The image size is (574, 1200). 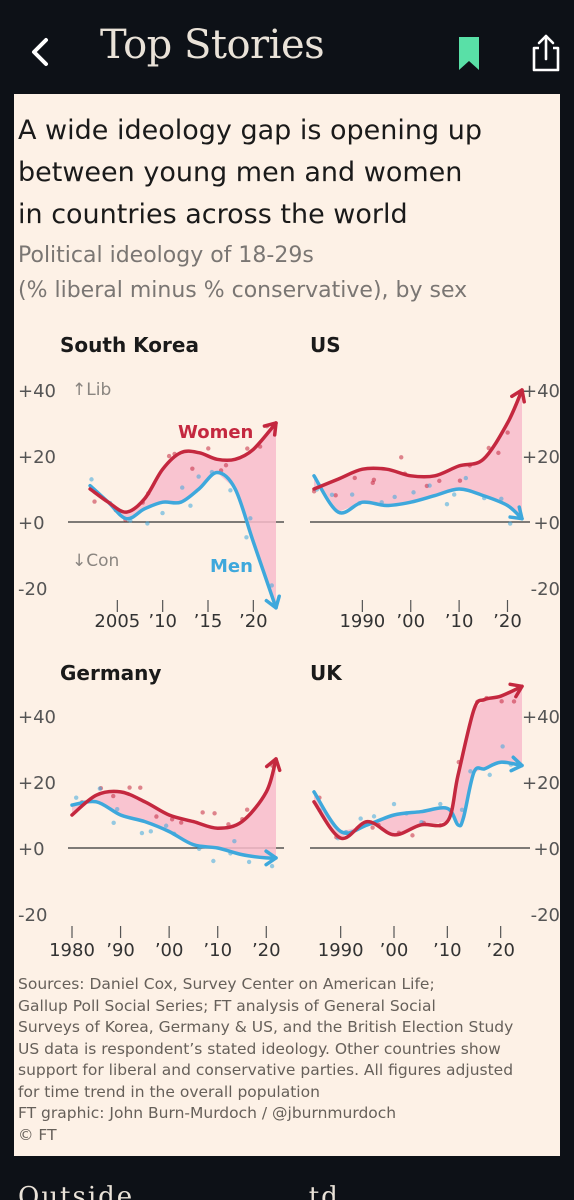 What do you see at coordinates (243, 290) in the screenshot?
I see `subtitle-line: (% liberal minus % conservative), by sex` at bounding box center [243, 290].